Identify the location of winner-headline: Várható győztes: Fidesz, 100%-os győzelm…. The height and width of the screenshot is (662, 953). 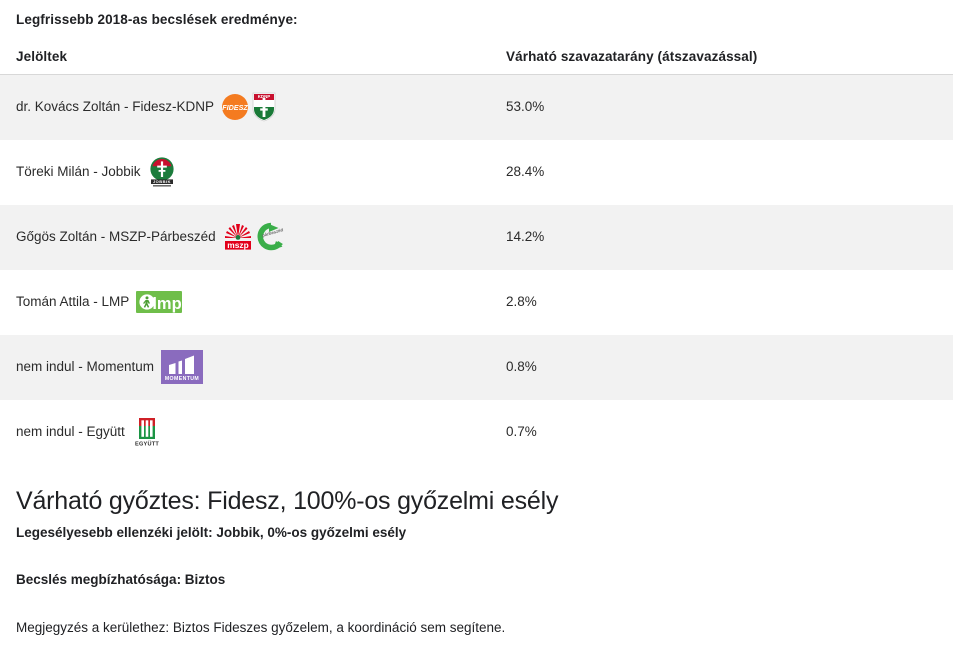
(287, 500).